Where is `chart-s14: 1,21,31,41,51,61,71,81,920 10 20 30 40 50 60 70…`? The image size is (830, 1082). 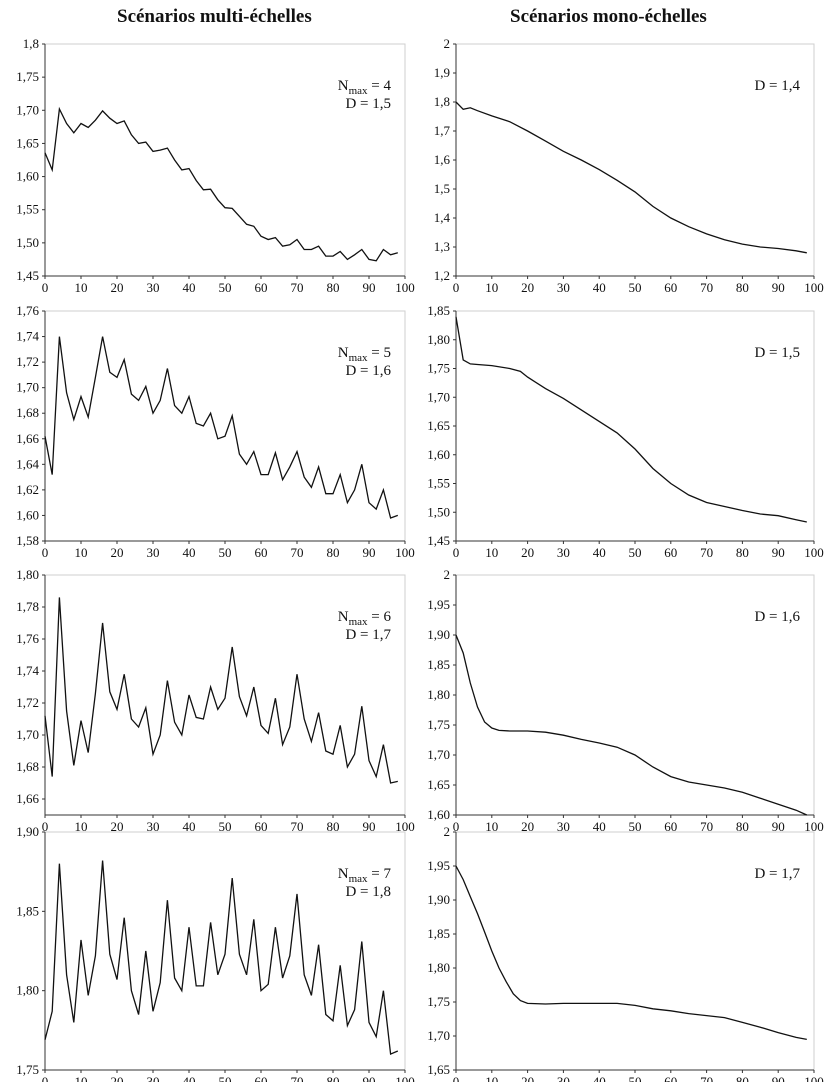
chart-s14: 1,21,31,41,51,61,71,81,920 10 20 30 40 50 60 70… is located at coordinates (629, 165).